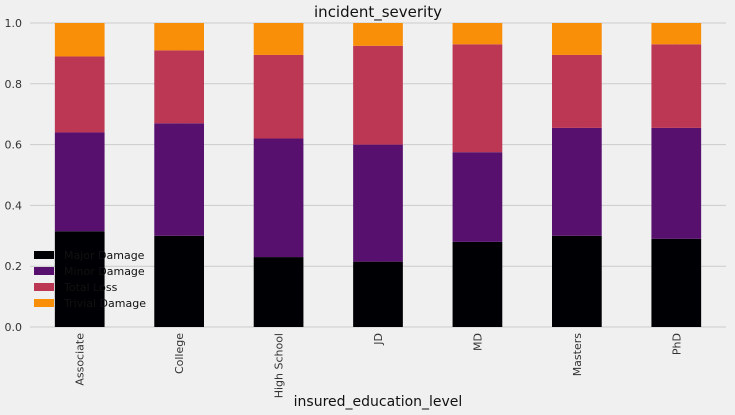 The height and width of the screenshot is (415, 735). What do you see at coordinates (676, 344) in the screenshot?
I see `x-tick-label: PhD` at bounding box center [676, 344].